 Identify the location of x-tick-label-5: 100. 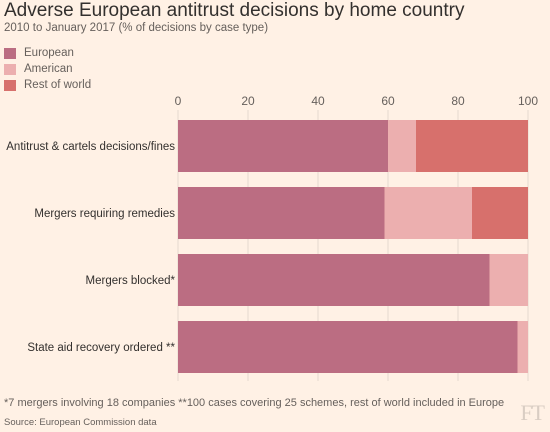
(528, 101).